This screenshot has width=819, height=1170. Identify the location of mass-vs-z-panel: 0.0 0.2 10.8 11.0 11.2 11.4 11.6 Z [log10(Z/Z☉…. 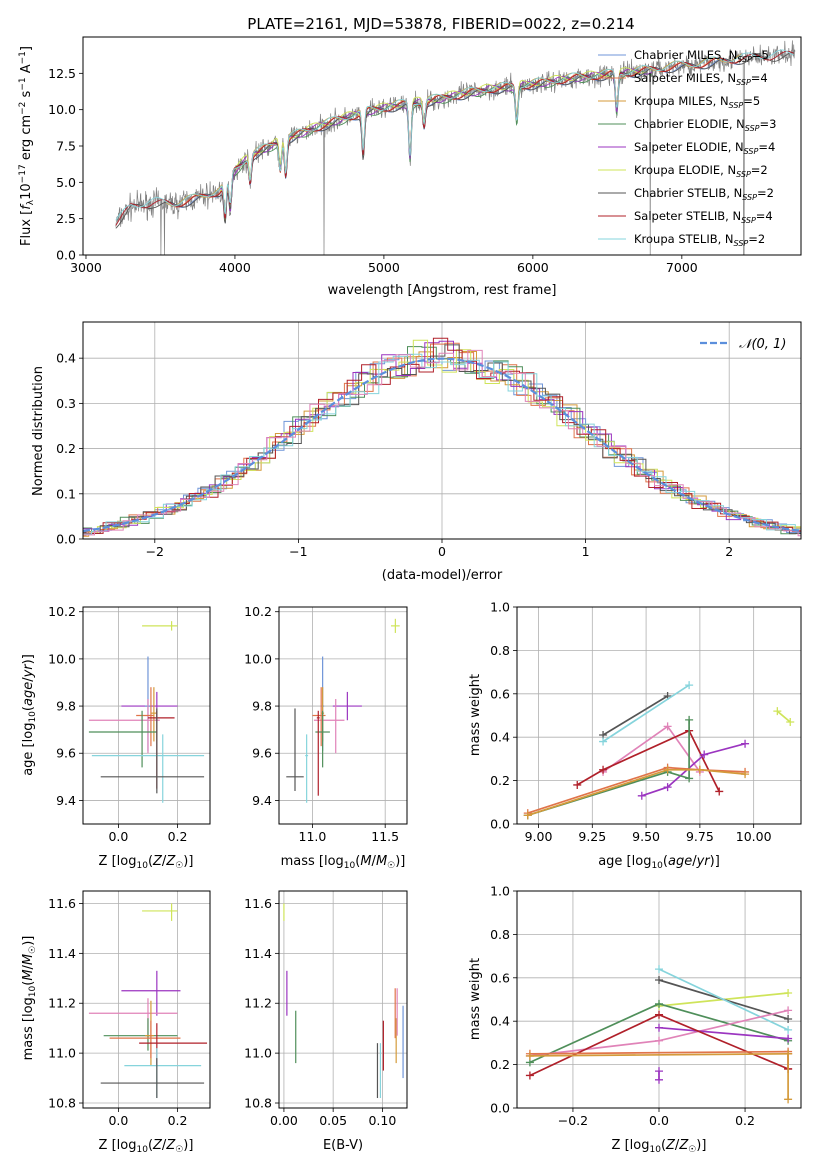
(116, 1022).